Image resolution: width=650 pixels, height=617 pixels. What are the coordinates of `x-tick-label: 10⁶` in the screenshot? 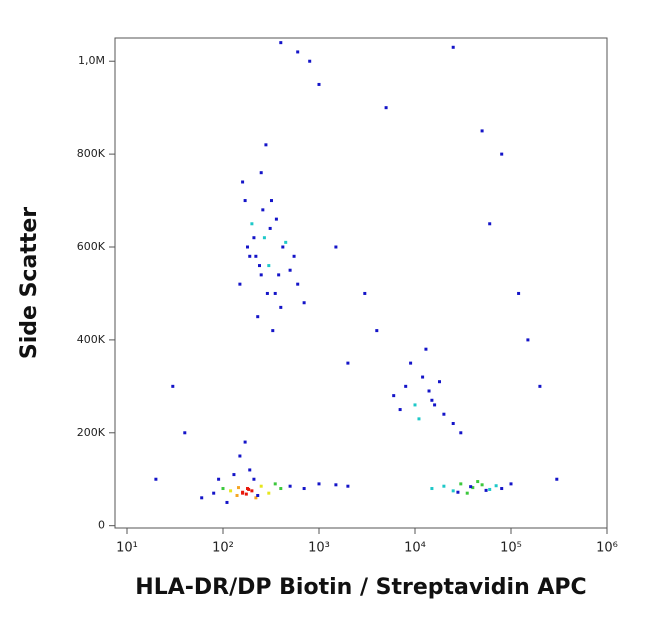 It's located at (607, 548).